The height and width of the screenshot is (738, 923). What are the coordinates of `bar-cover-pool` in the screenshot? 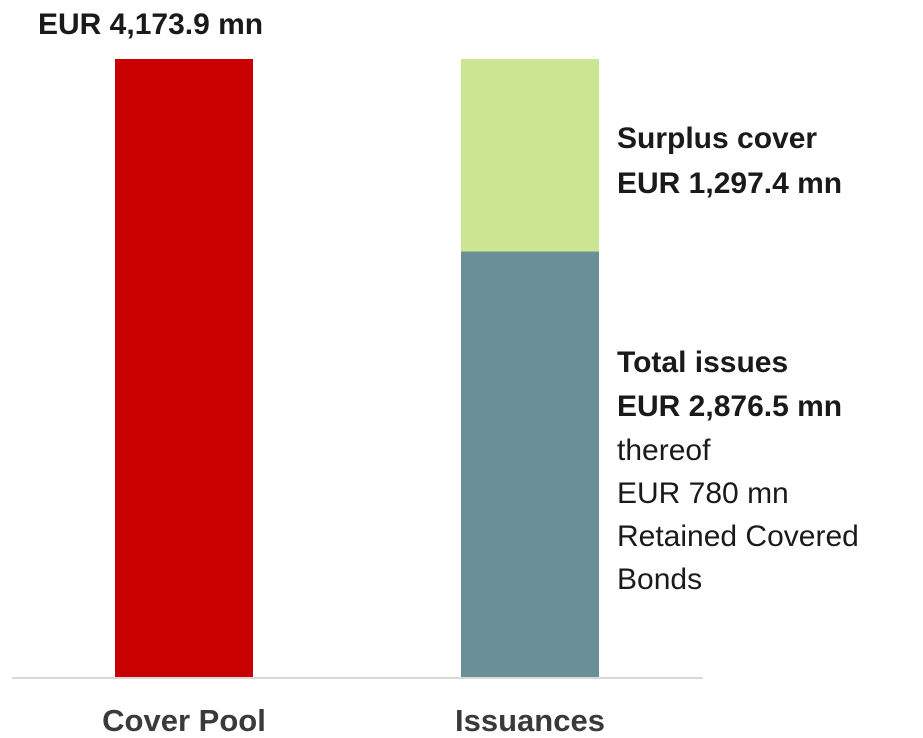 It's located at (184, 368).